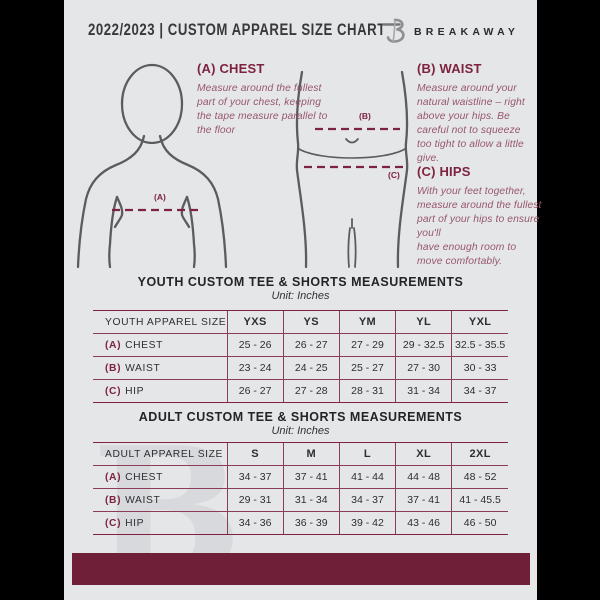 The width and height of the screenshot is (600, 600). What do you see at coordinates (479, 345) in the screenshot?
I see `size-cell: 32.5 - 35.5` at bounding box center [479, 345].